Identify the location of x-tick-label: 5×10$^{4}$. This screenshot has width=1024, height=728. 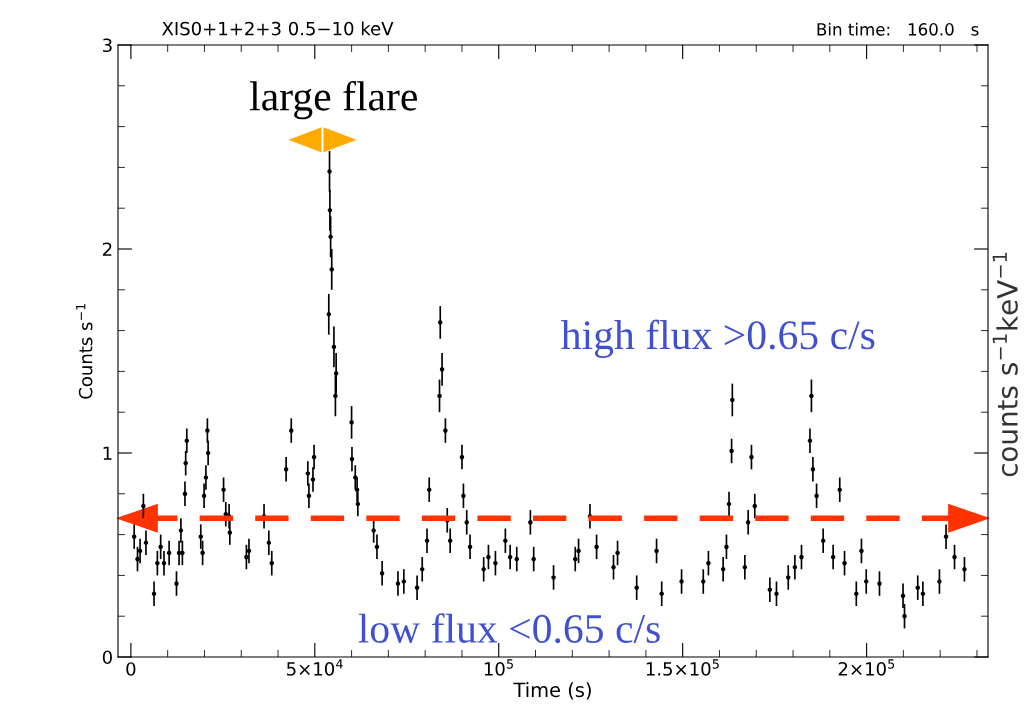
(315, 667).